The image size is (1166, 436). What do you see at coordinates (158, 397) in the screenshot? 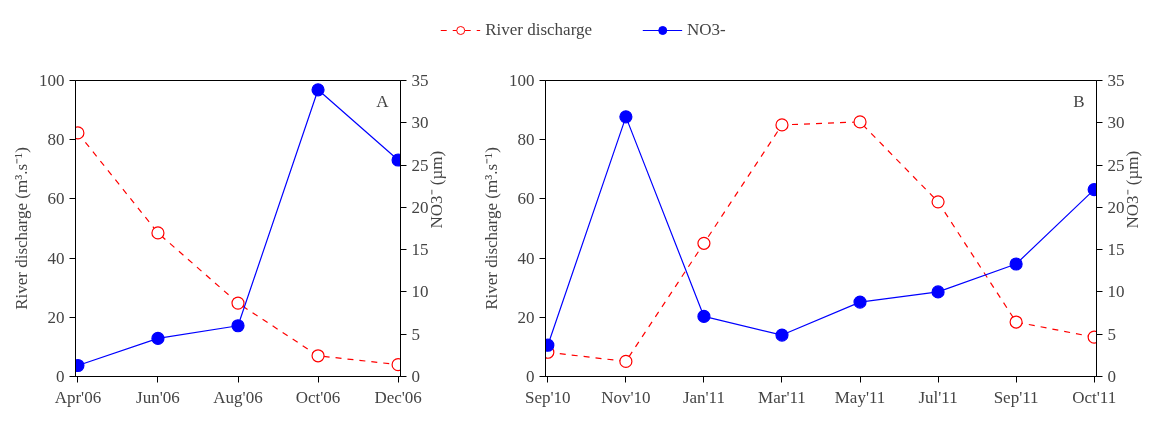
I see `x-tick-label: Jun'06` at bounding box center [158, 397].